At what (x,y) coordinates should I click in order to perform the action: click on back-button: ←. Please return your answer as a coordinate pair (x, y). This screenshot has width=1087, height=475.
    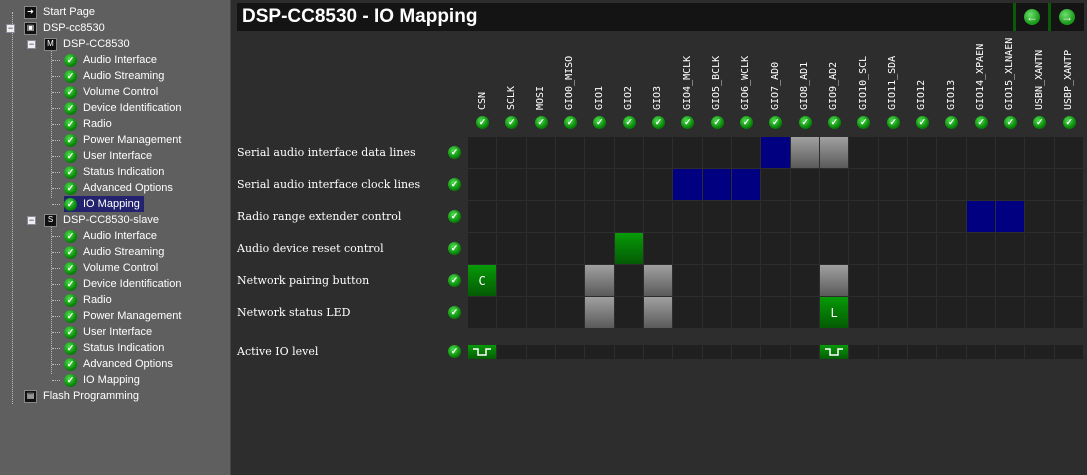
    Looking at the image, I should click on (1030, 17).